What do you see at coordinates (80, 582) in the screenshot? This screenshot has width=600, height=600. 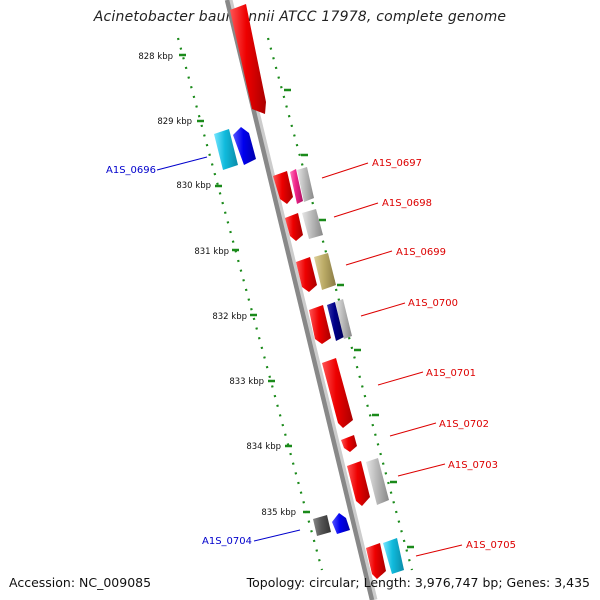 I see `accession-text: Accession: NC_009085` at bounding box center [80, 582].